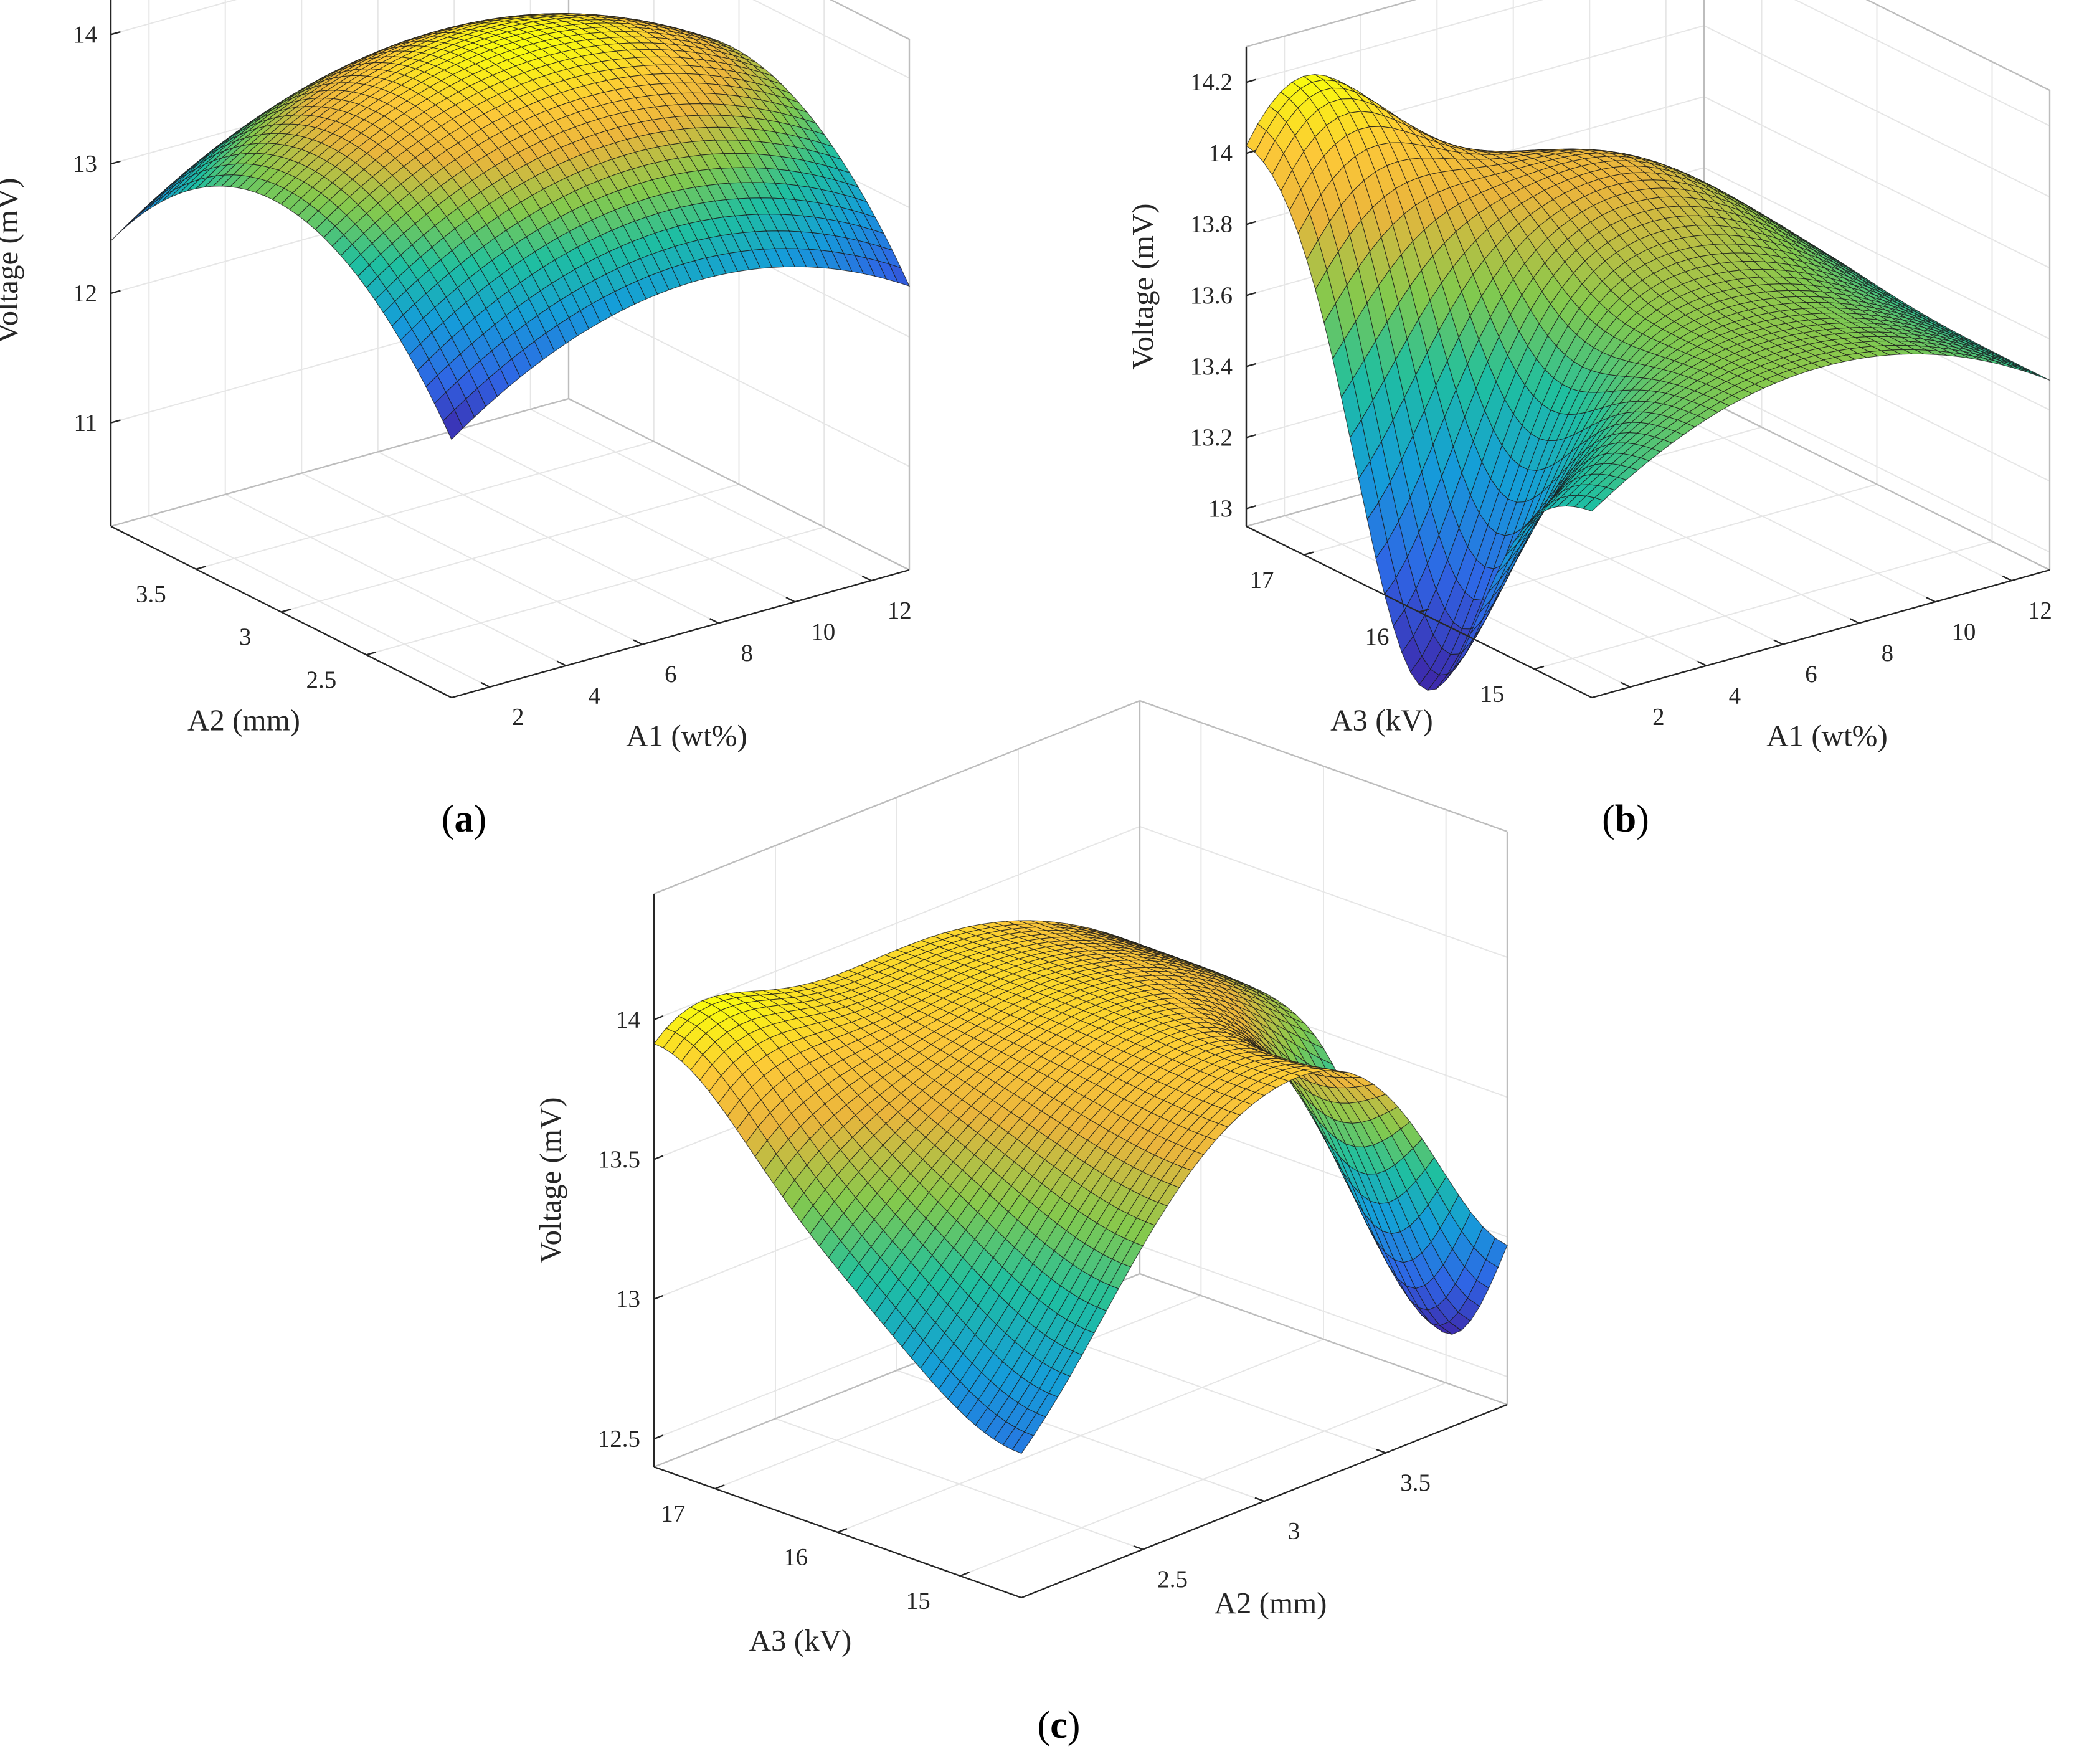 Image resolution: width=2074 pixels, height=1764 pixels. I want to click on x-tick-label: 4, so click(1735, 696).